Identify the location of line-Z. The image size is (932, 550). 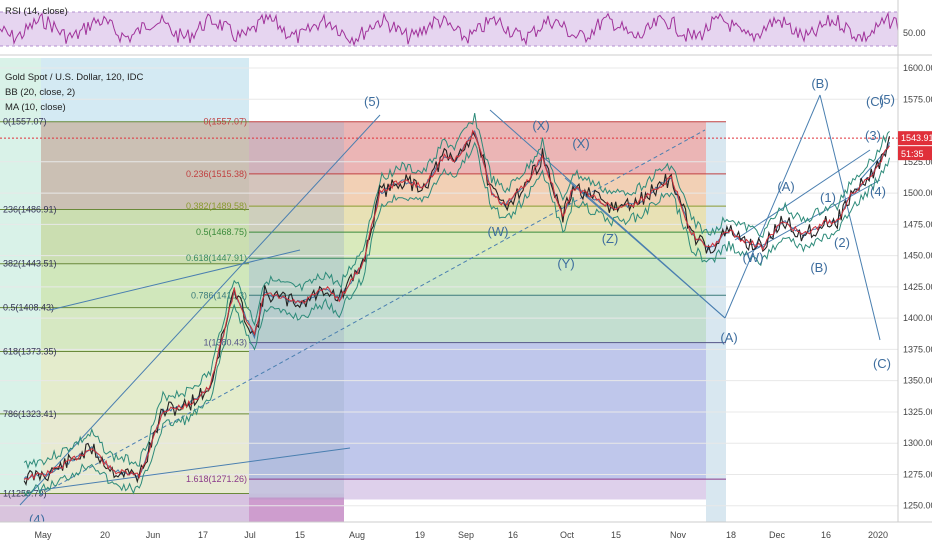
(645, 248).